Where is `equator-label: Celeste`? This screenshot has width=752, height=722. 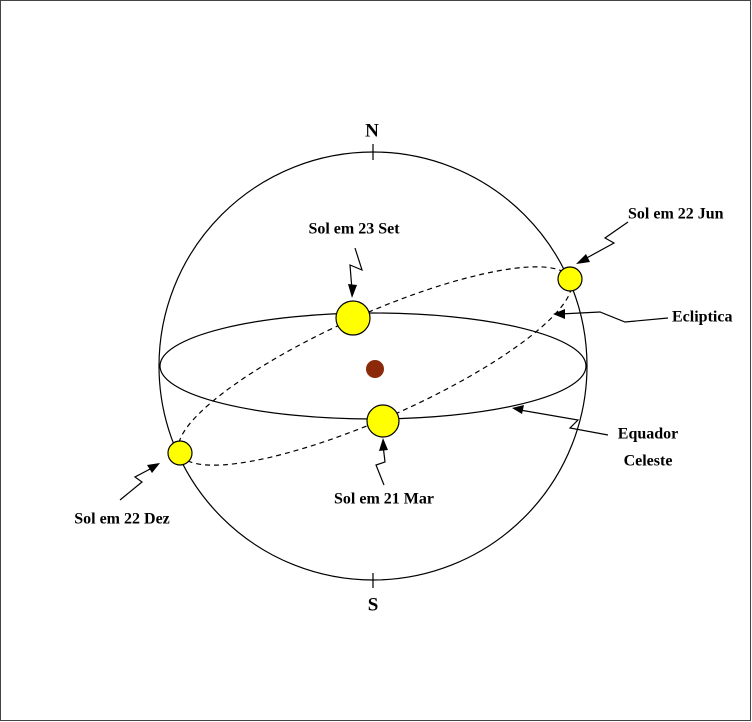 equator-label: Celeste is located at coordinates (648, 461).